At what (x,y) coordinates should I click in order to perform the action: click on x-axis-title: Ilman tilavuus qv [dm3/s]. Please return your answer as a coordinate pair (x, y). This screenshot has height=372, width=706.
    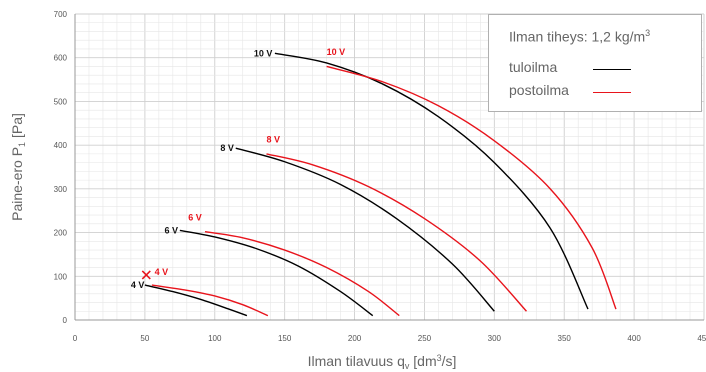
    Looking at the image, I should click on (382, 362).